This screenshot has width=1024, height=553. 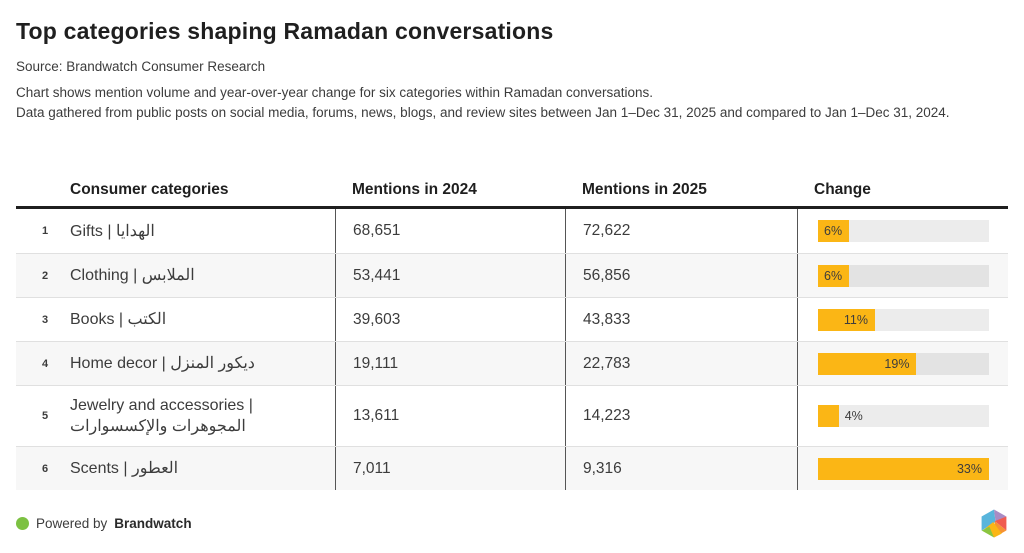 I want to click on row-change-cell: 11%, so click(x=902, y=319).